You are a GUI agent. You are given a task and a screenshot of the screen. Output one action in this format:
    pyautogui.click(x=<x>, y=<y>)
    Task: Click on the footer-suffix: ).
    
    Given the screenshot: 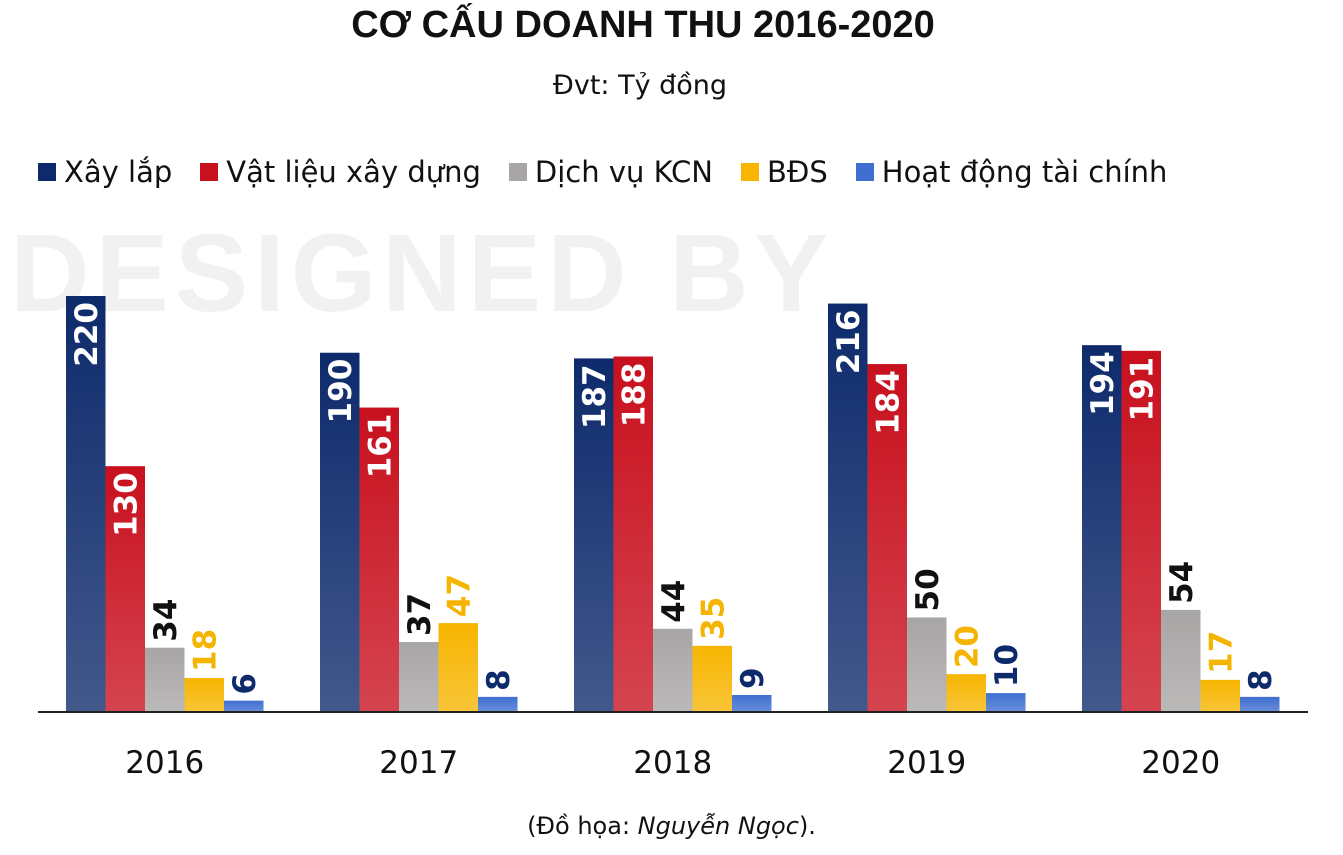 What is the action you would take?
    pyautogui.click(x=807, y=826)
    